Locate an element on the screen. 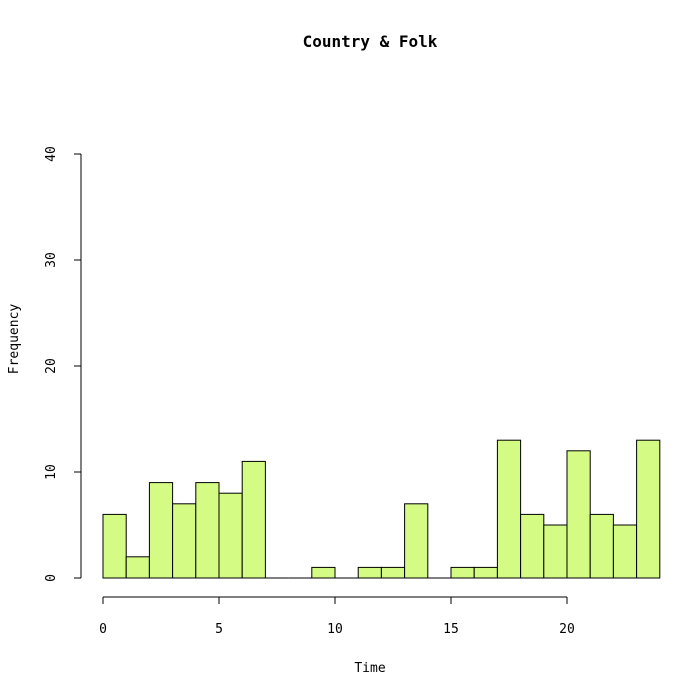 This screenshot has width=699, height=699. y-tick-label: 10 is located at coordinates (51, 472).